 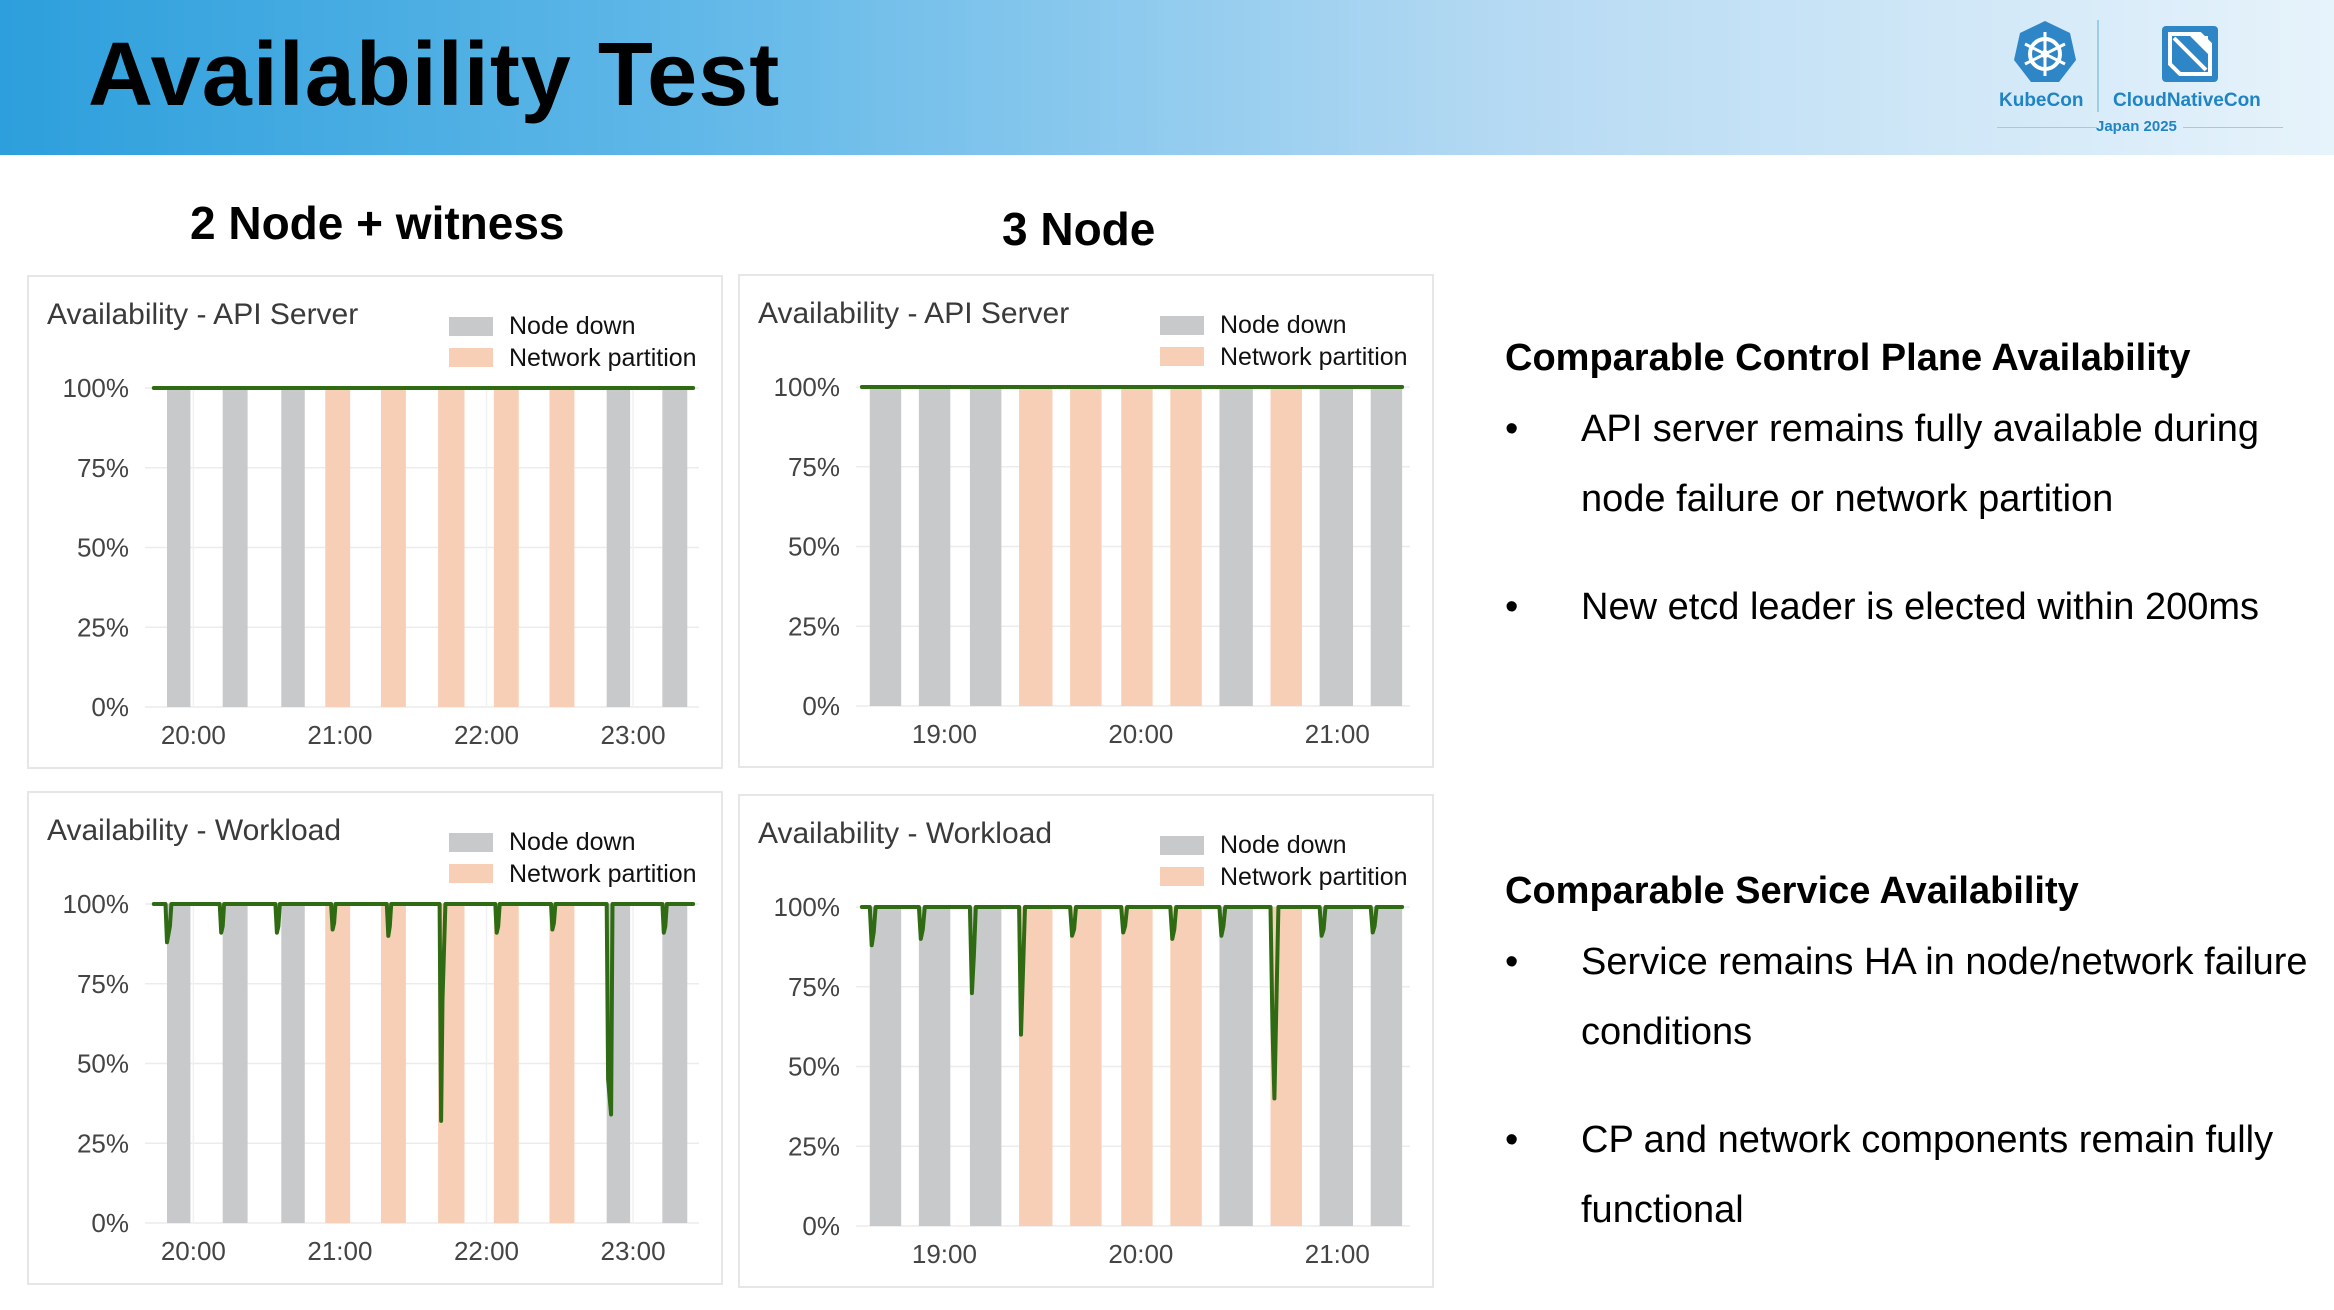 I want to click on kubernetes-wheel-icon, so click(x=2045, y=51).